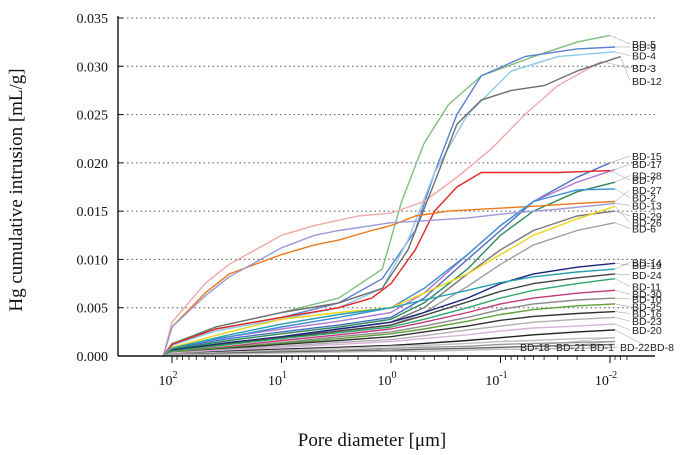 This screenshot has height=455, width=693. Describe the element at coordinates (646, 287) in the screenshot. I see `series-label-bd-11: BD-11` at that location.